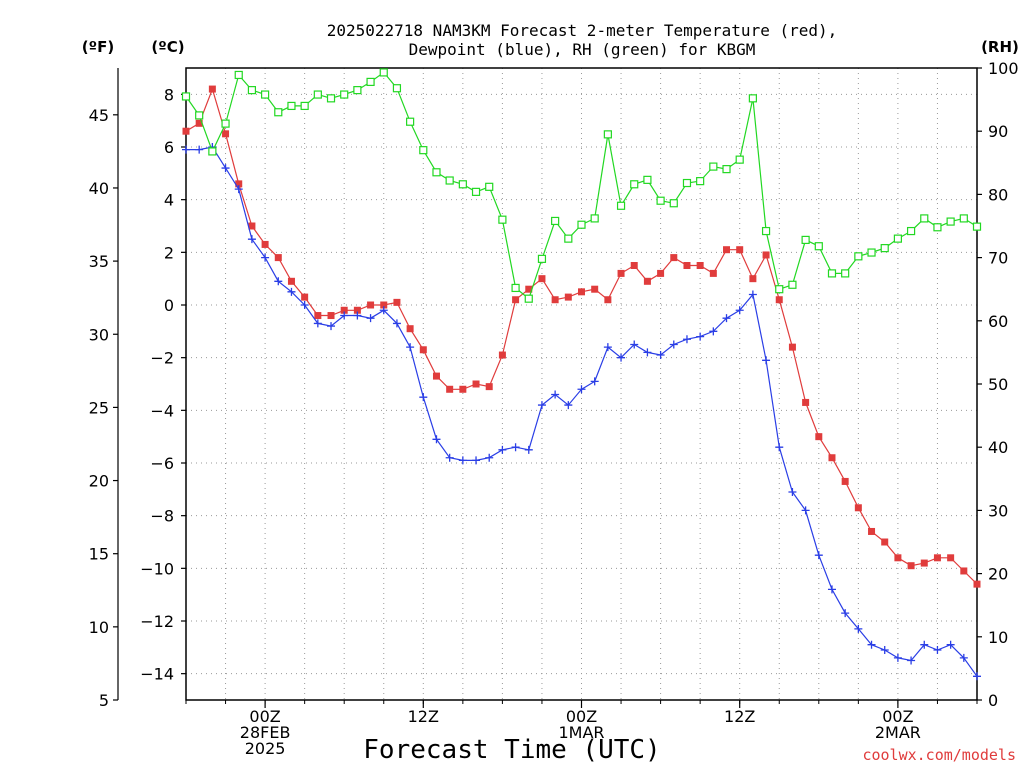 The image size is (1024, 768). I want to click on celsius-tick-label: 4, so click(169, 200).